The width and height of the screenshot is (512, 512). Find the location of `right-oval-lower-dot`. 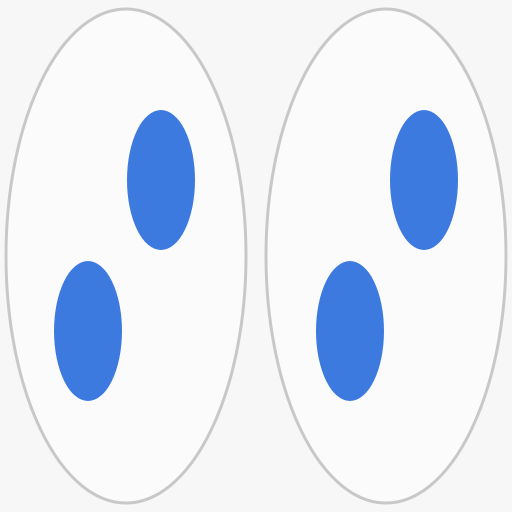

right-oval-lower-dot is located at coordinates (350, 331).